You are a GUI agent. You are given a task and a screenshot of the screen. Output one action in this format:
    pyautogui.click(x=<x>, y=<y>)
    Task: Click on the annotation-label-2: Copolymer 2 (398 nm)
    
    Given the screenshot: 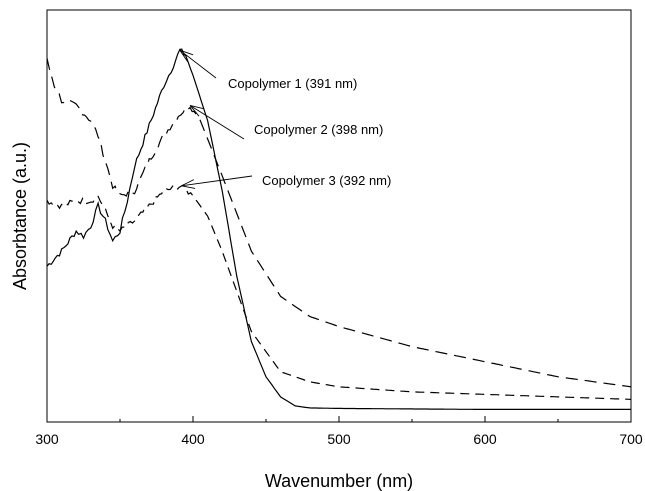 What is the action you would take?
    pyautogui.click(x=318, y=129)
    